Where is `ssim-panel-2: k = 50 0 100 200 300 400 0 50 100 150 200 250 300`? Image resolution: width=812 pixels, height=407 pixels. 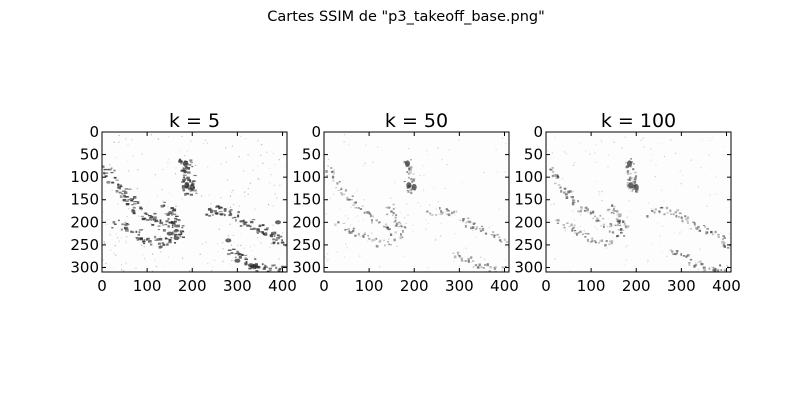
ssim-panel-2: k = 50 0 100 200 300 400 0 50 100 150 200 250 300 is located at coordinates (405, 202).